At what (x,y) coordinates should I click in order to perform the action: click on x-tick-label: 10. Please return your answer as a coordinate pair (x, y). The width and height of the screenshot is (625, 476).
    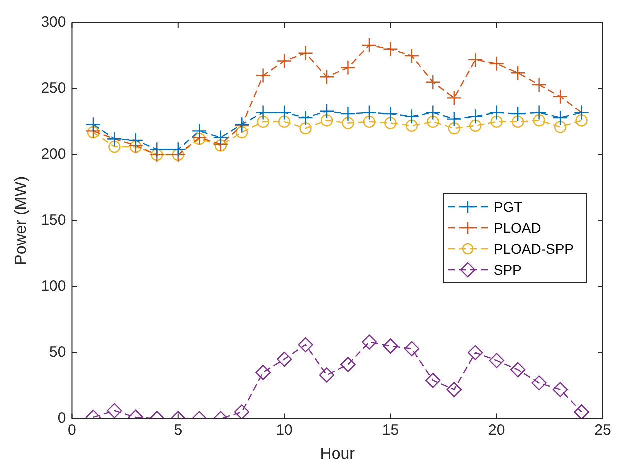
    Looking at the image, I should click on (284, 430).